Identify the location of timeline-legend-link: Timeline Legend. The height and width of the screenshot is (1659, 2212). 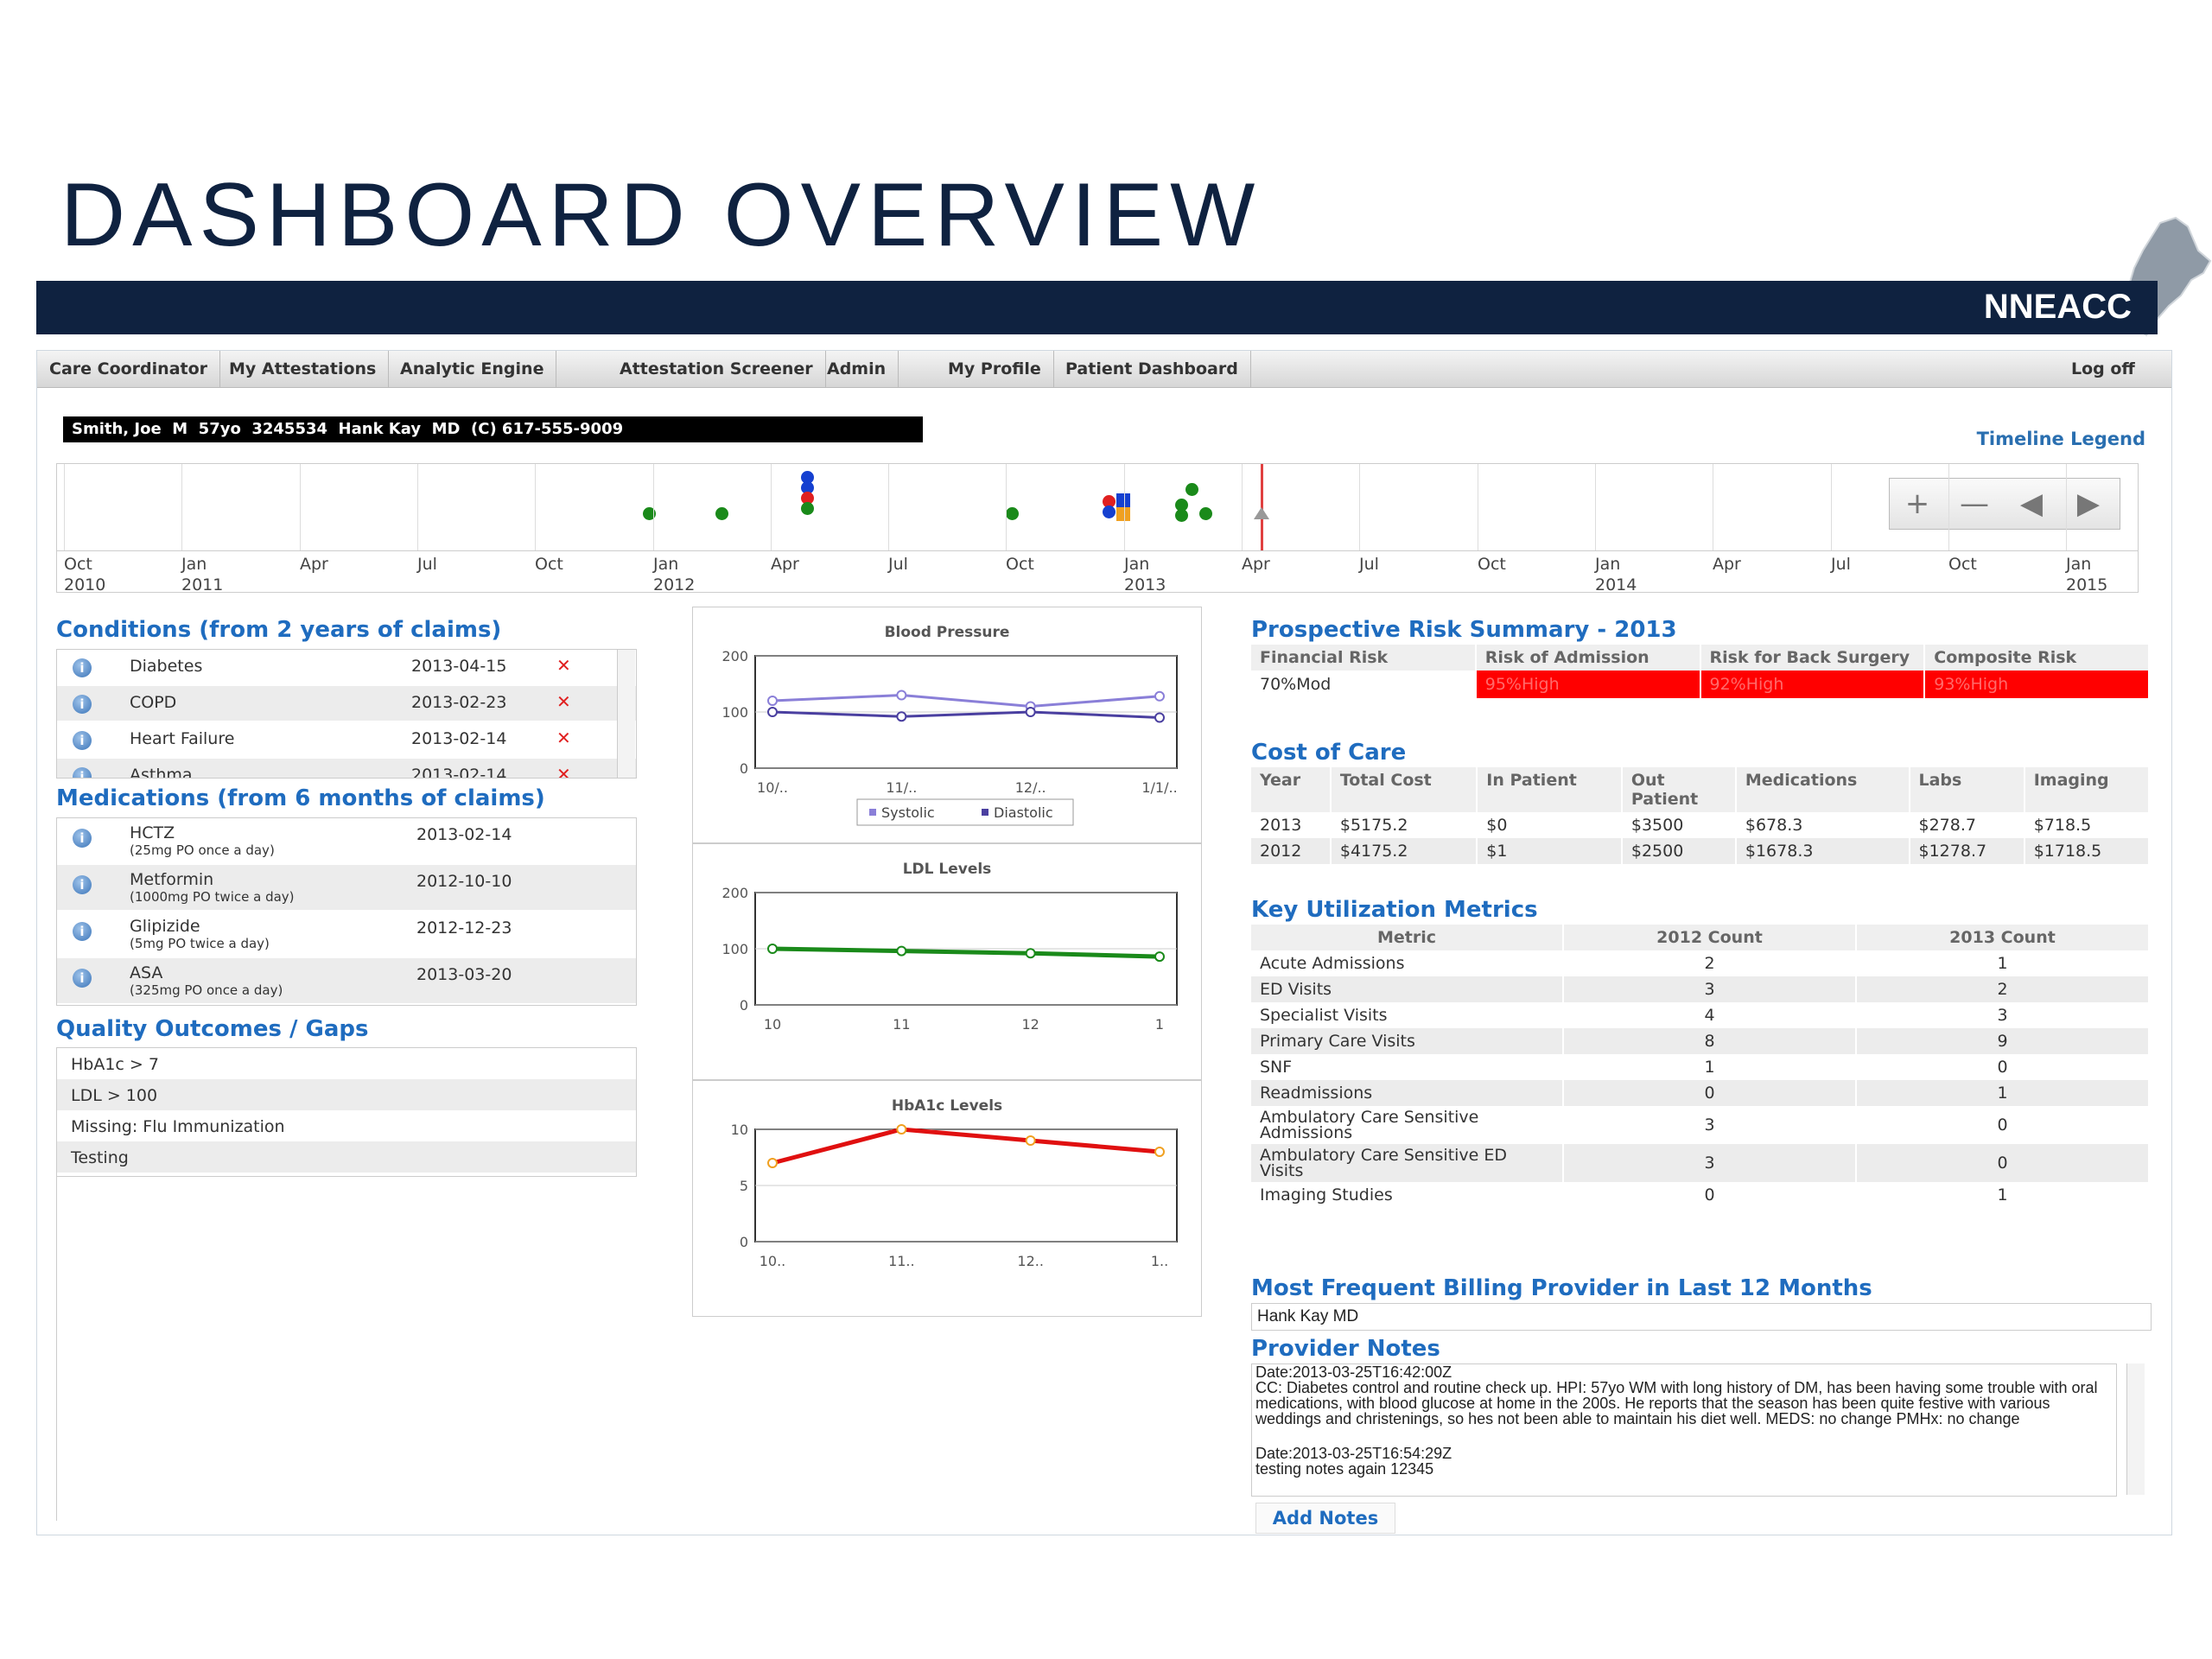
(2060, 439).